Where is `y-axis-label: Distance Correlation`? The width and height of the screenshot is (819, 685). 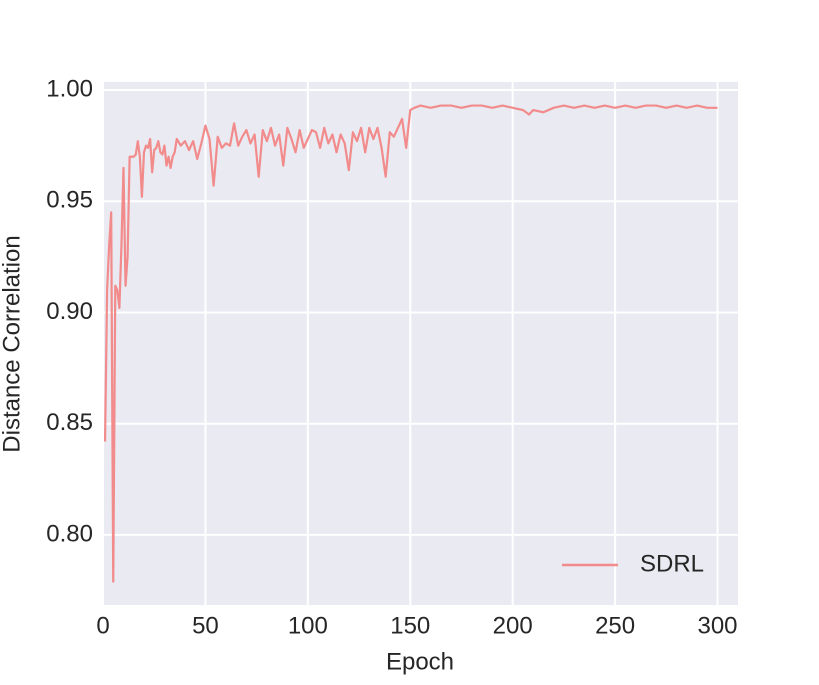 y-axis-label: Distance Correlation is located at coordinates (12, 343).